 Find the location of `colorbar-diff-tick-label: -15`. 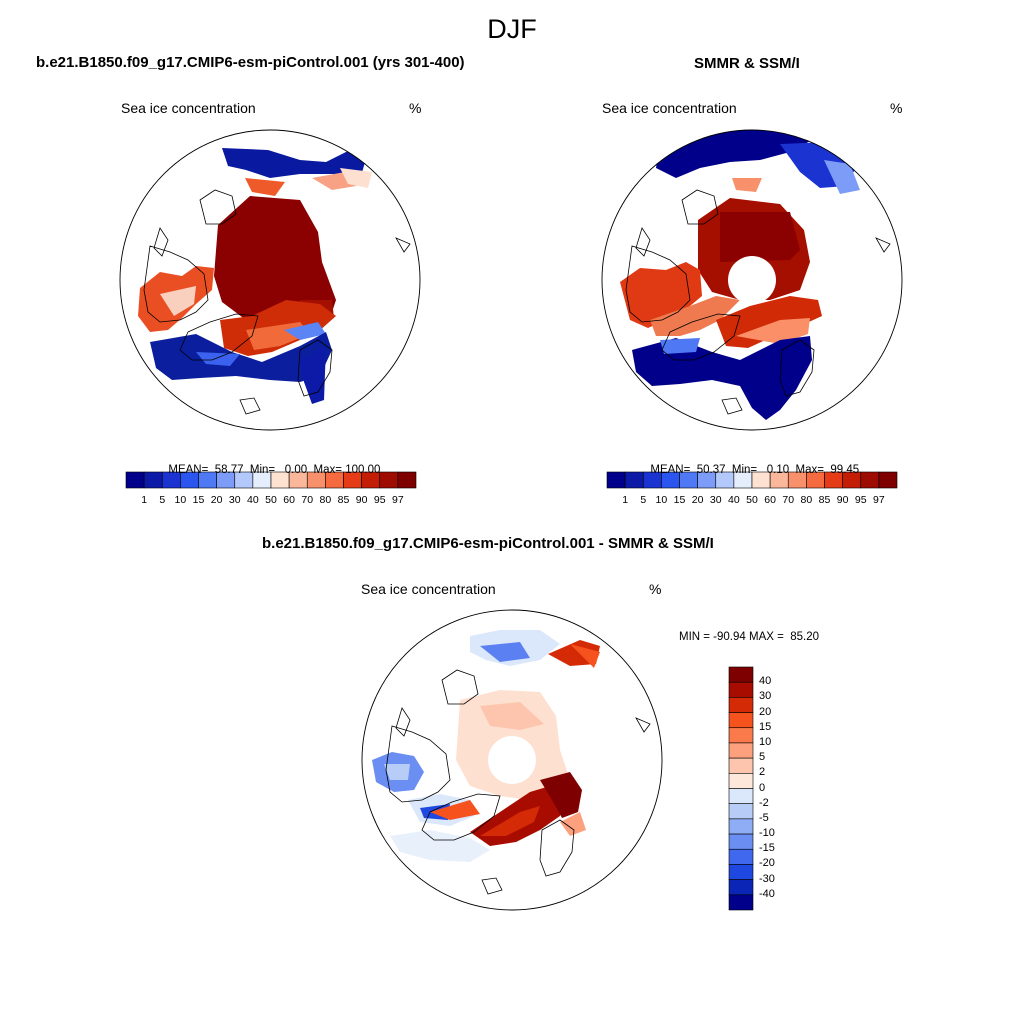

colorbar-diff-tick-label: -15 is located at coordinates (767, 848).